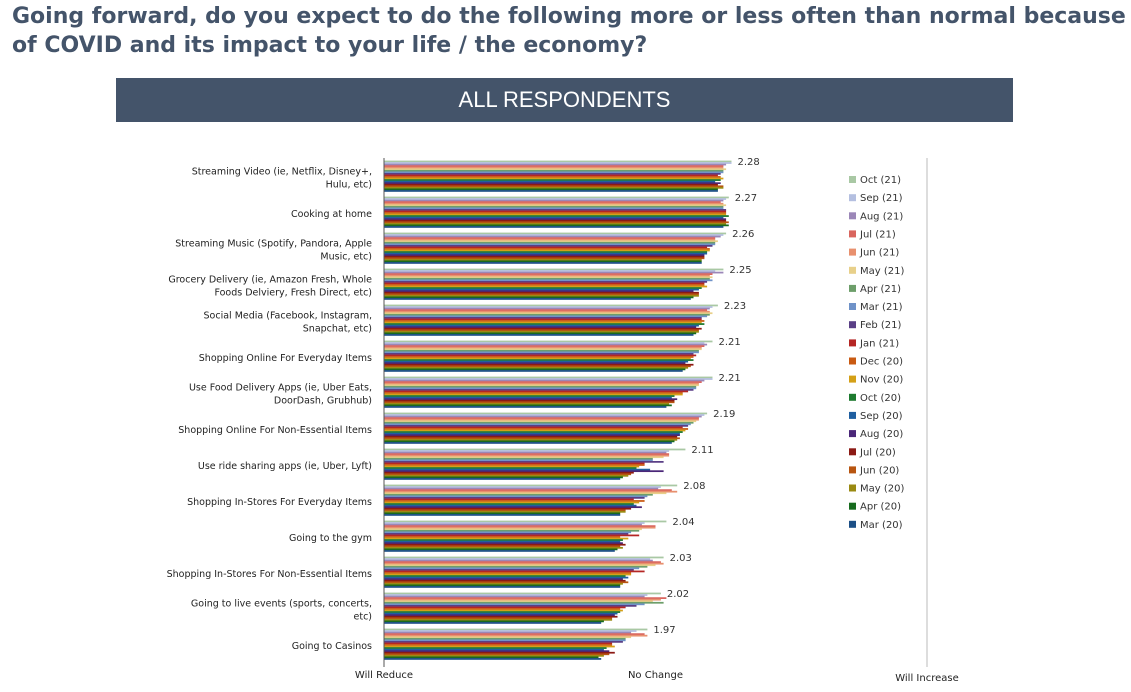  I want to click on legend-item-label: Nov (20), so click(881, 380).